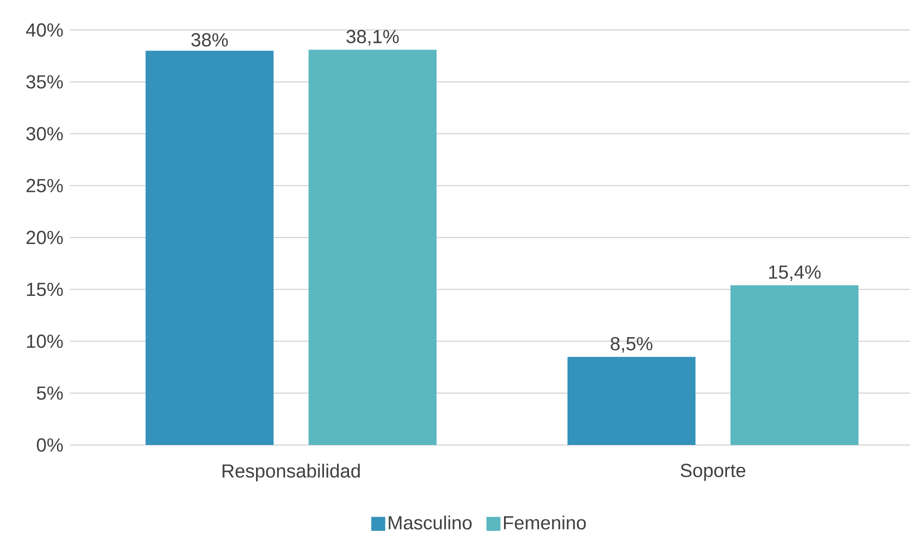  What do you see at coordinates (44, 82) in the screenshot?
I see `y-tick-label: 35%` at bounding box center [44, 82].